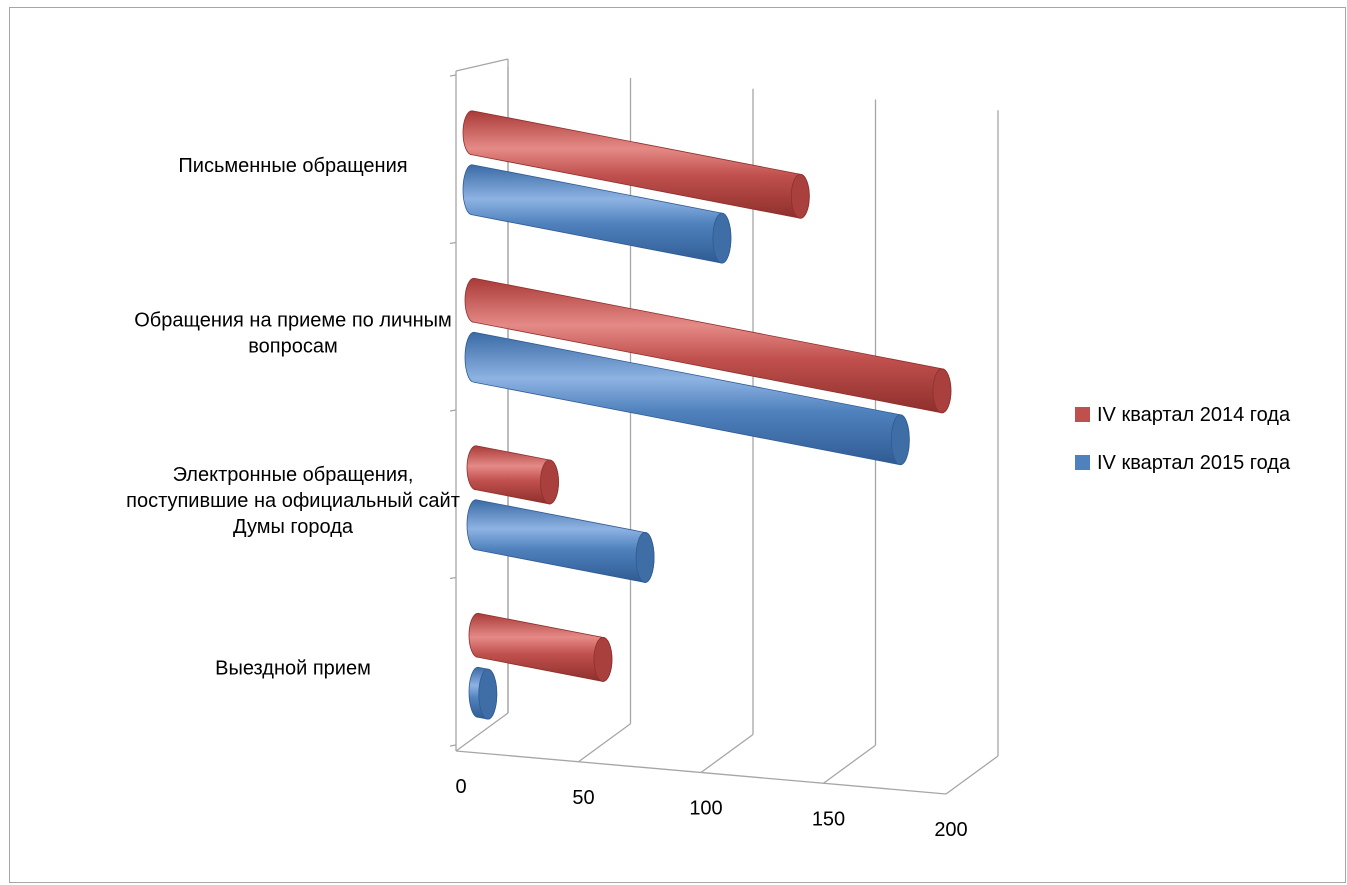 The width and height of the screenshot is (1347, 885). What do you see at coordinates (705, 809) in the screenshot?
I see `x-tick-label: 100` at bounding box center [705, 809].